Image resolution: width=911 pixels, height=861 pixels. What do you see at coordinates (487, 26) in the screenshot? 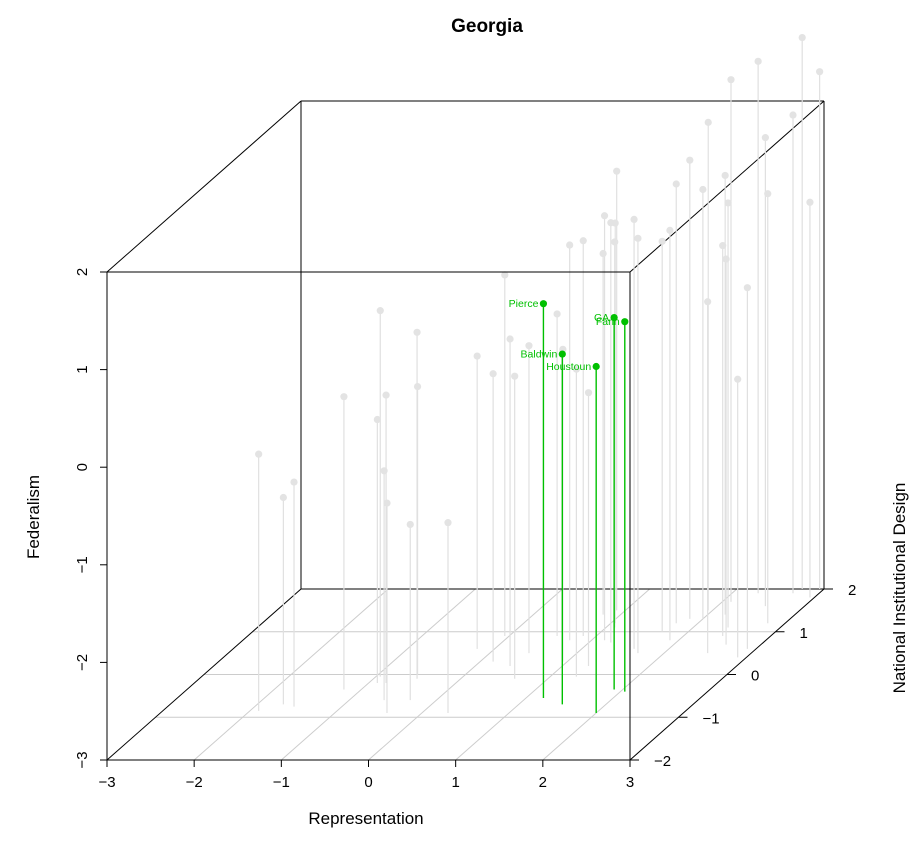
I see `chart-title: Georgia` at bounding box center [487, 26].